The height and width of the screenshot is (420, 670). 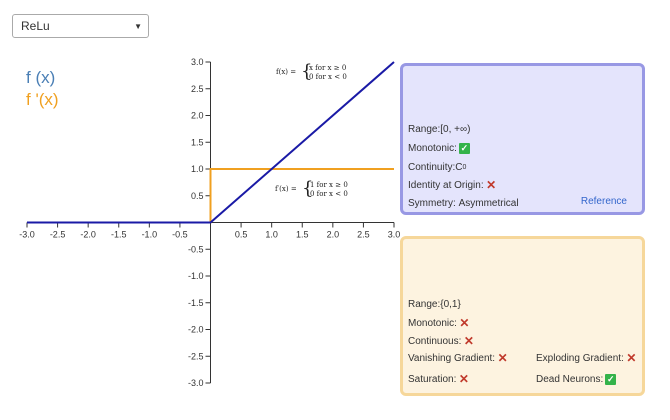 I want to click on y-tick-label: 1.5, so click(x=197, y=142).